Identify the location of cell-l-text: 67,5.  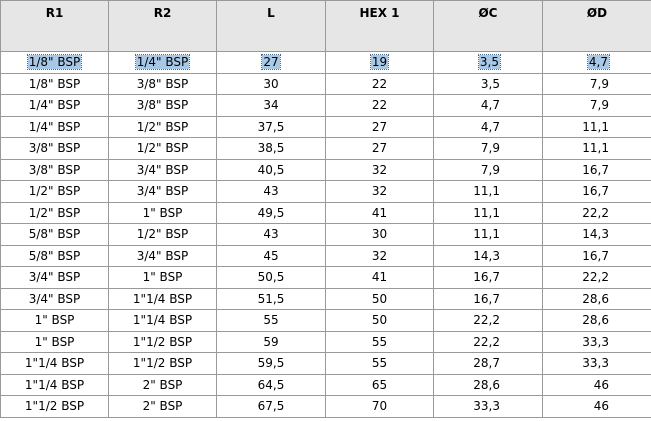
(271, 406).